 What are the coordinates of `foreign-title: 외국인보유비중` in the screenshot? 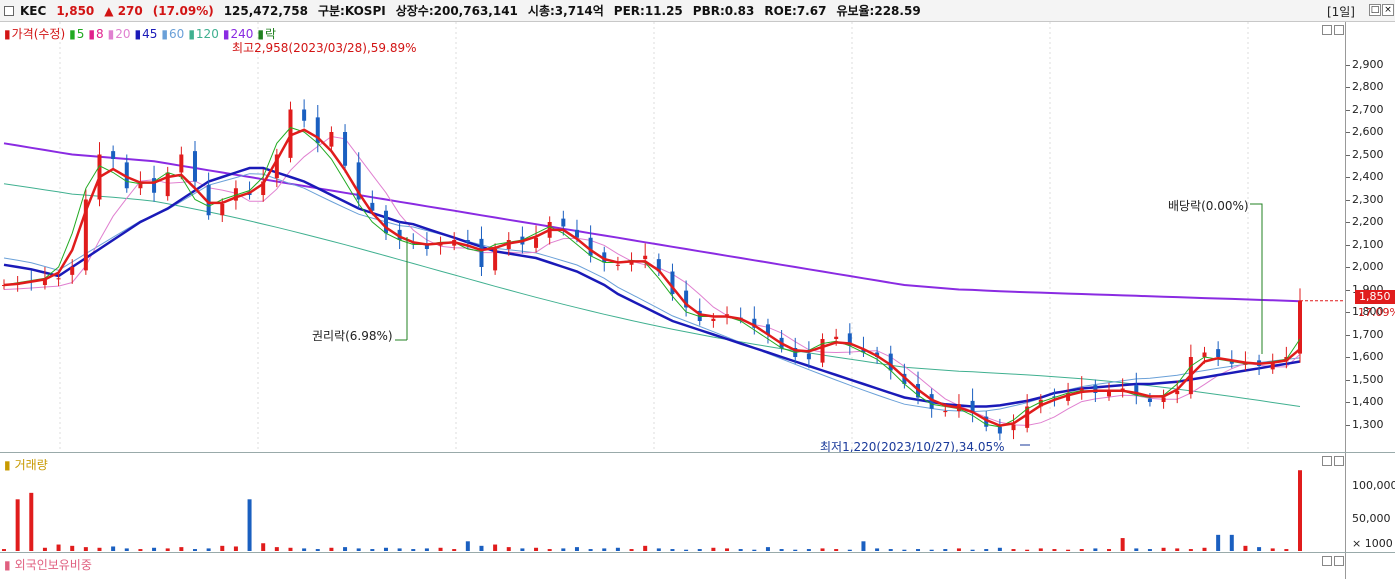 It's located at (53, 565).